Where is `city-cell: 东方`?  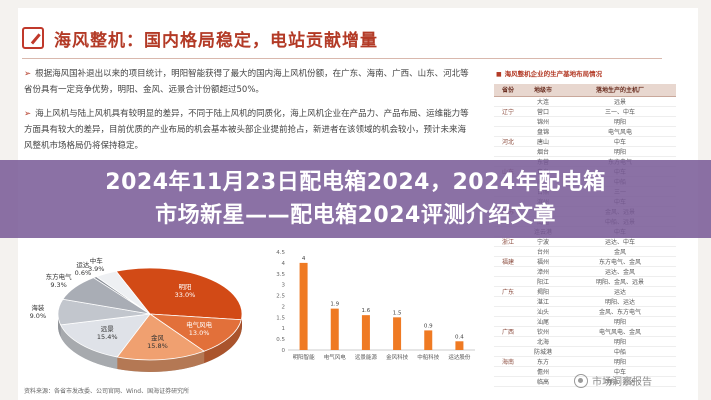 city-cell: 东方 is located at coordinates (543, 361).